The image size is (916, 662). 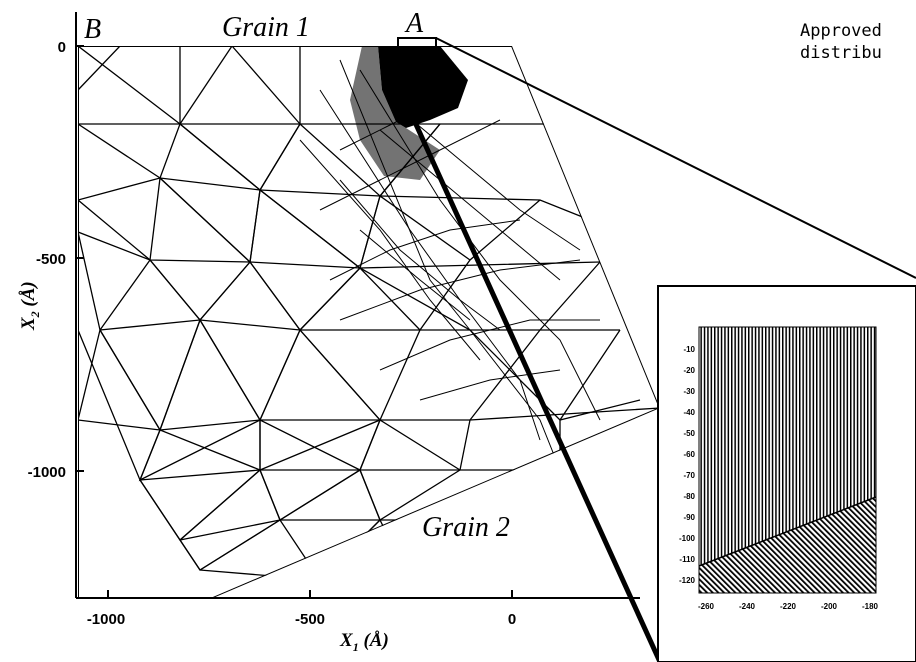 I want to click on inset-plot-area, so click(x=787, y=460).